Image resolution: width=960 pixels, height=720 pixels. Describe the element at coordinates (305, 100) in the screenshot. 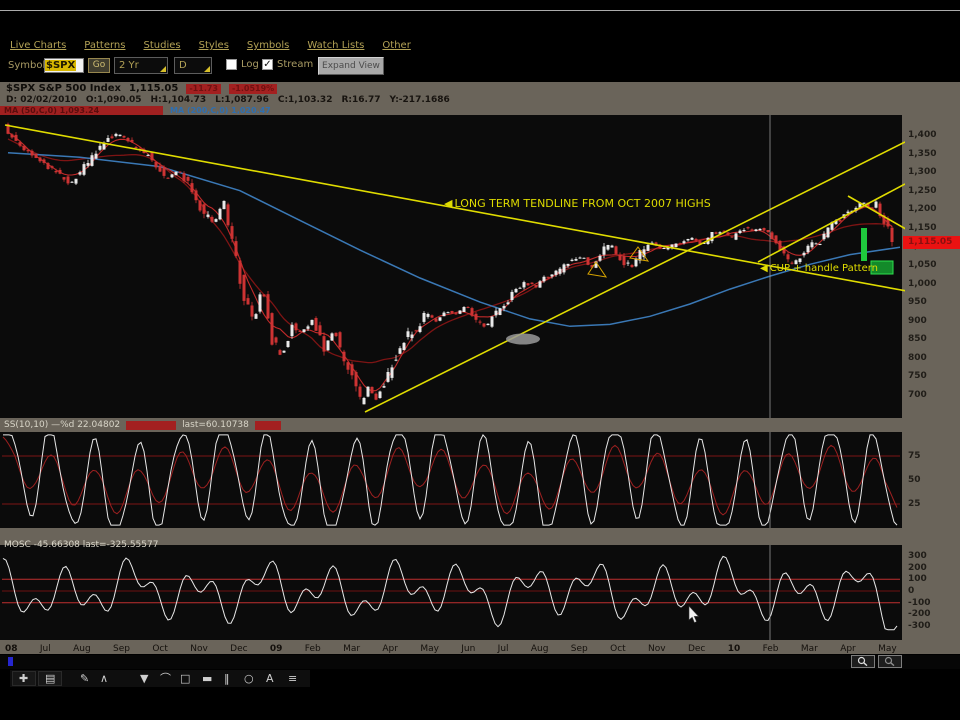

I see `ohlc-value: C:1,103.32` at that location.